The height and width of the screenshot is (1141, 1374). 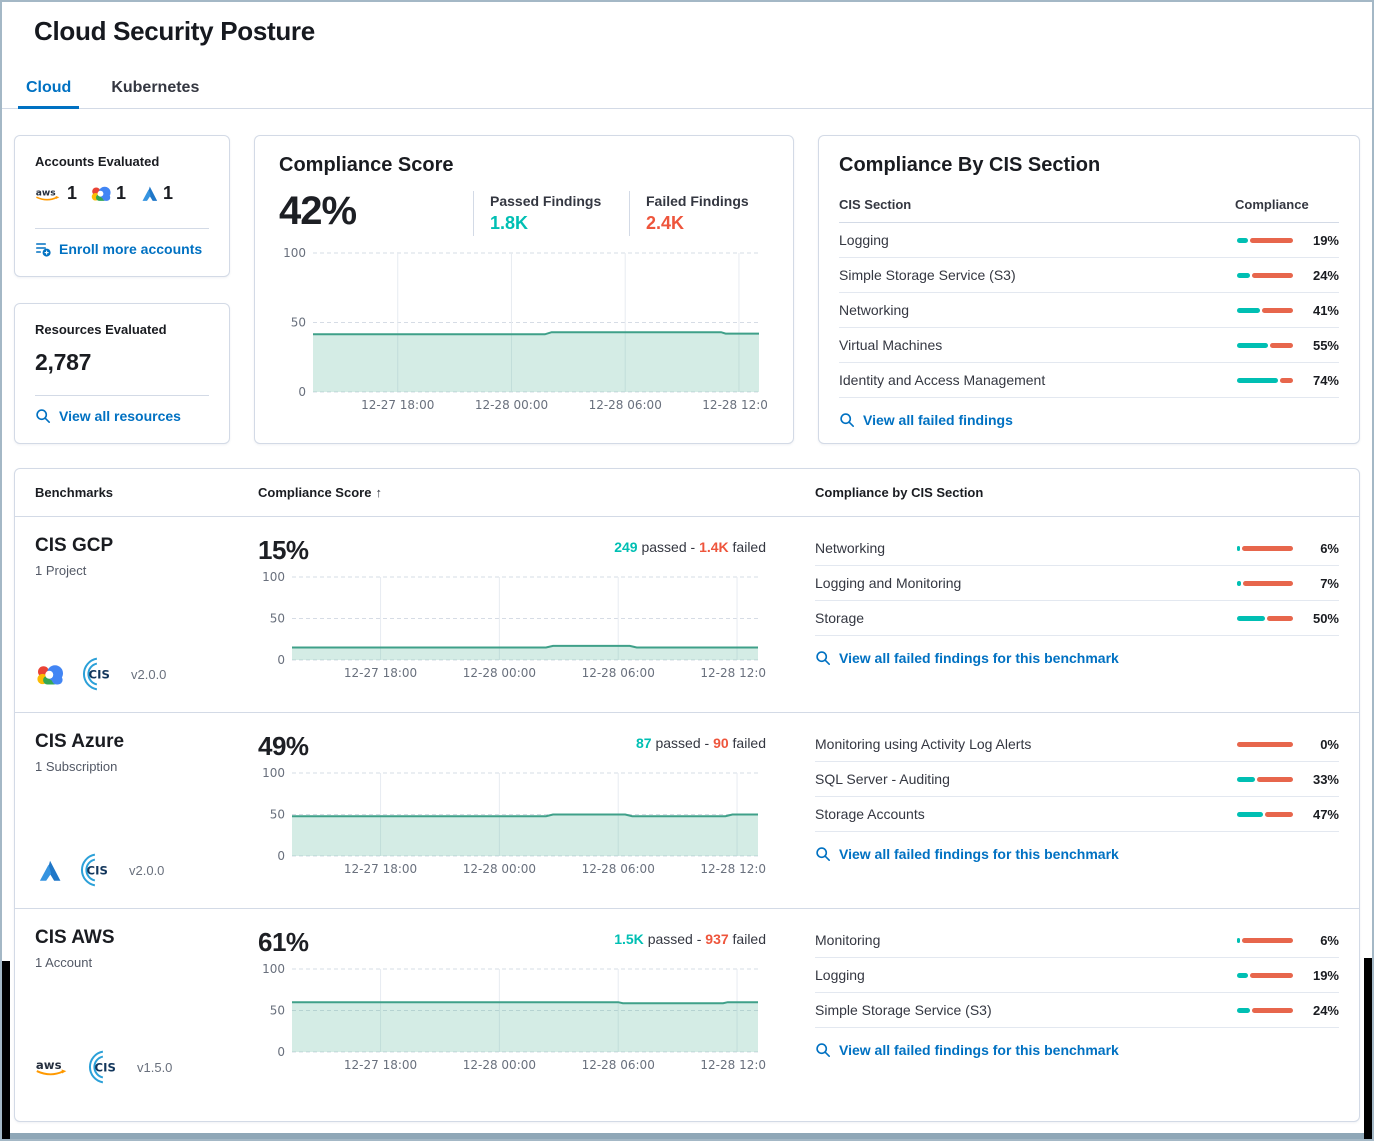 What do you see at coordinates (380, 1065) in the screenshot?
I see `svg-text: 12-27 18:00` at bounding box center [380, 1065].